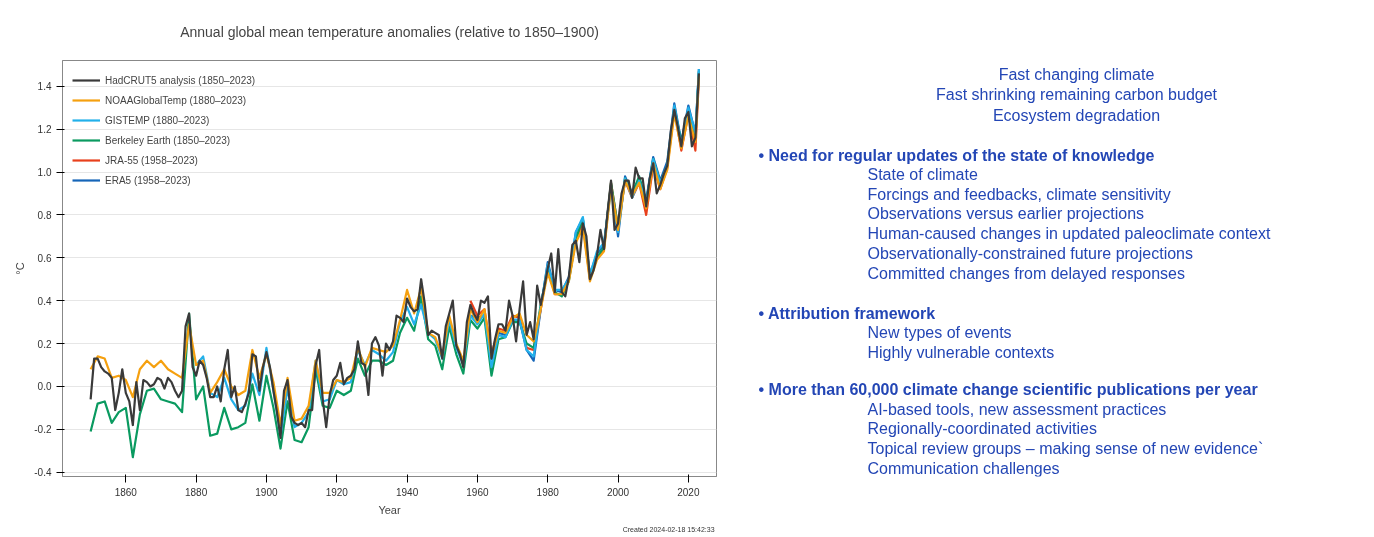  I want to click on text: State of climate, so click(922, 174).